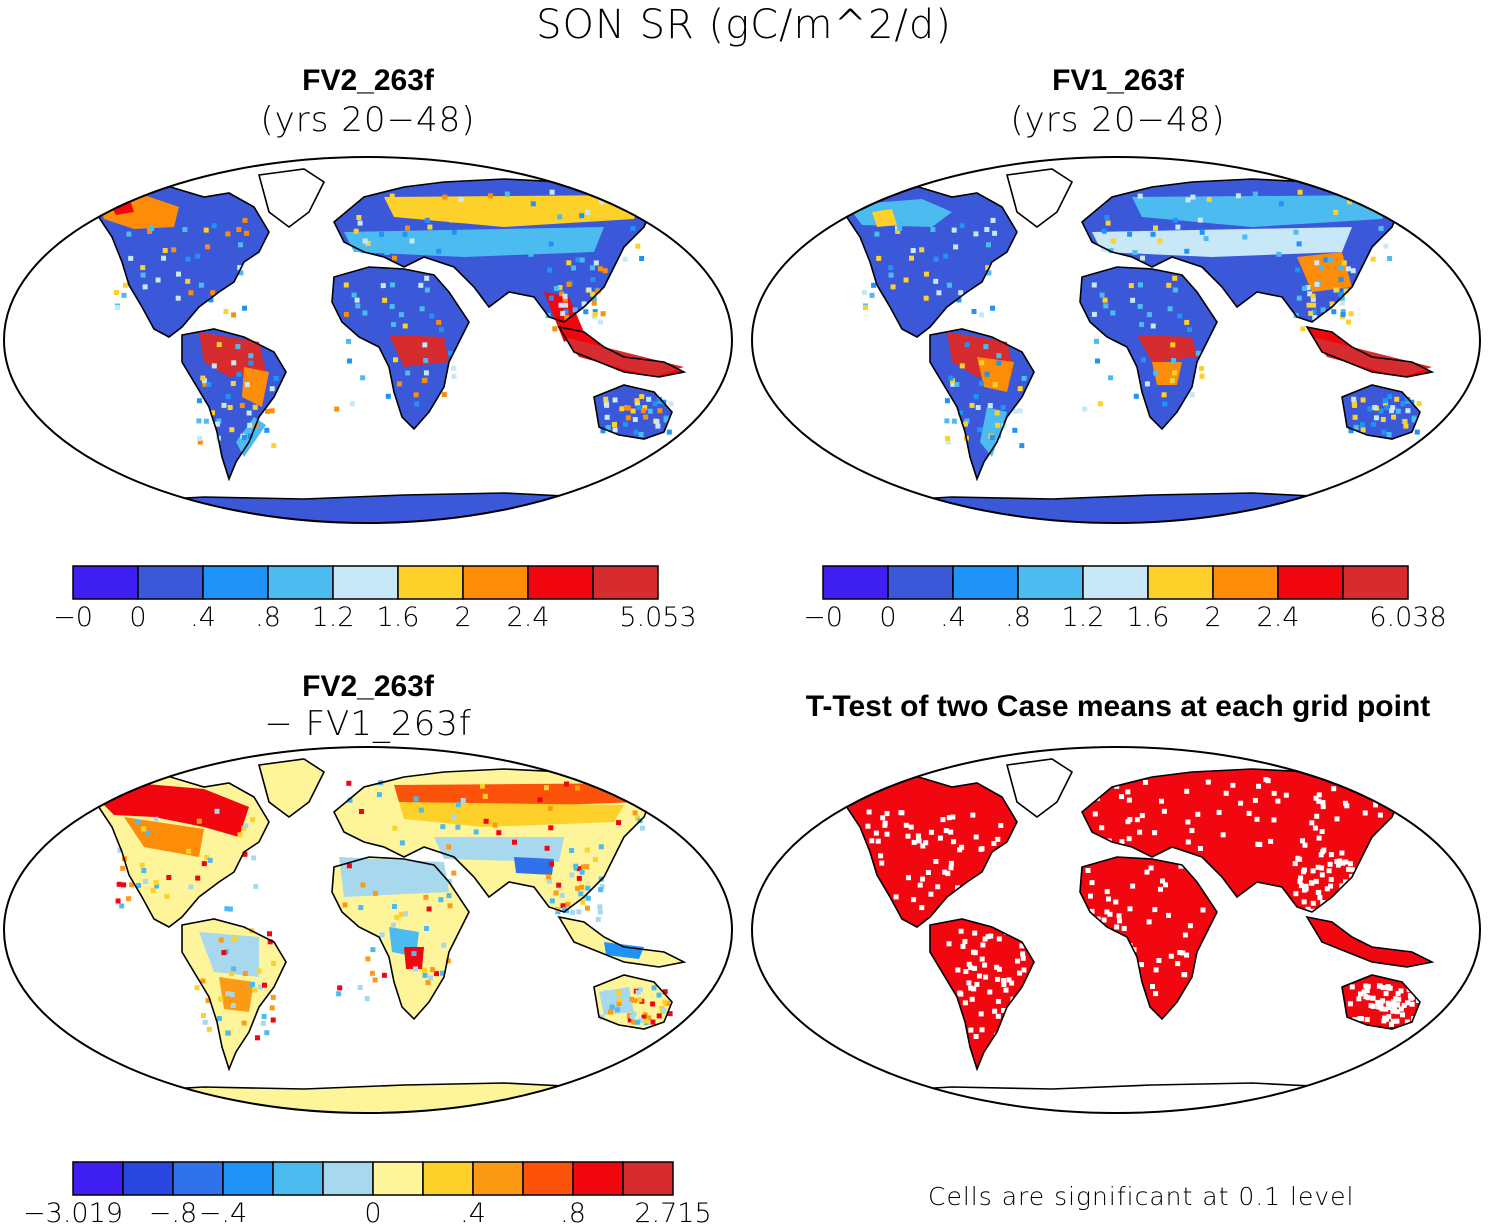  I want to click on land-seAsia, so click(1369, 942).